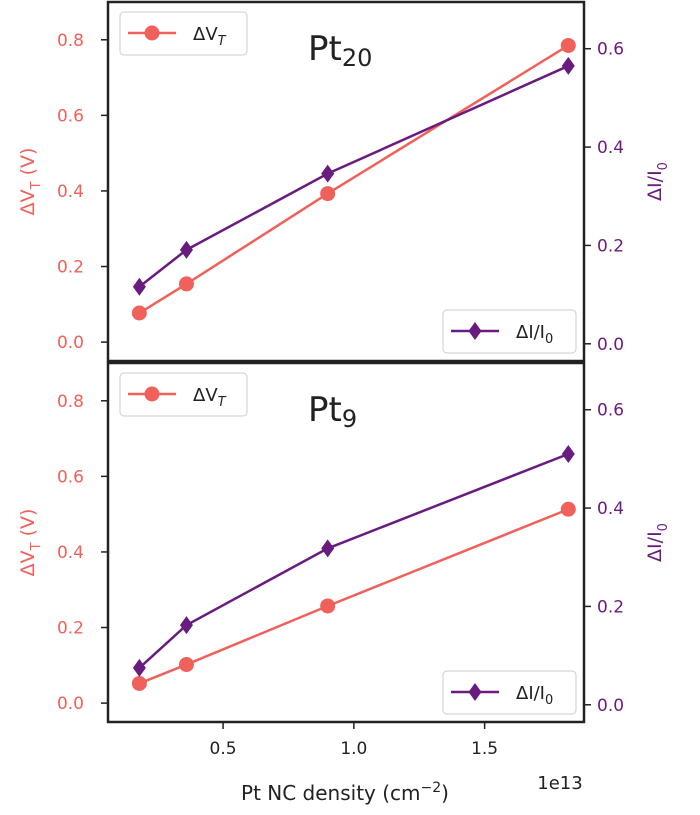 The image size is (700, 815). What do you see at coordinates (332, 411) in the screenshot?
I see `panel-title: Pt9` at bounding box center [332, 411].